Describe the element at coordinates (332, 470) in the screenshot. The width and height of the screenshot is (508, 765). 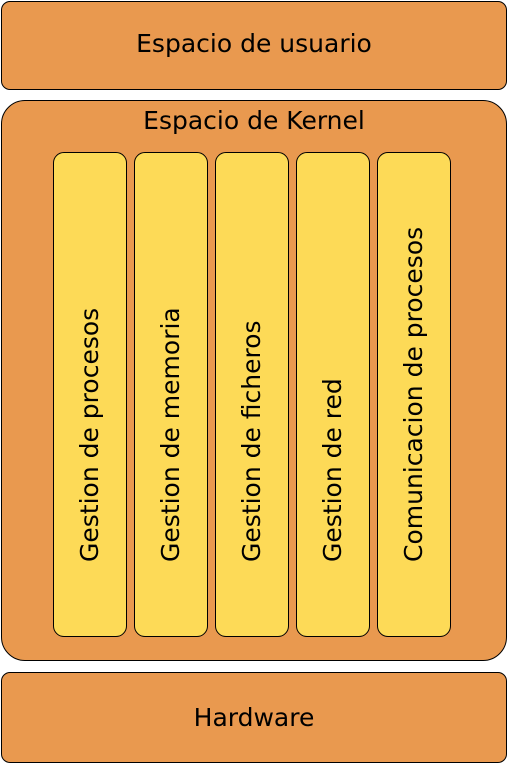
I see `subsystem-label: Gestion de red` at that location.